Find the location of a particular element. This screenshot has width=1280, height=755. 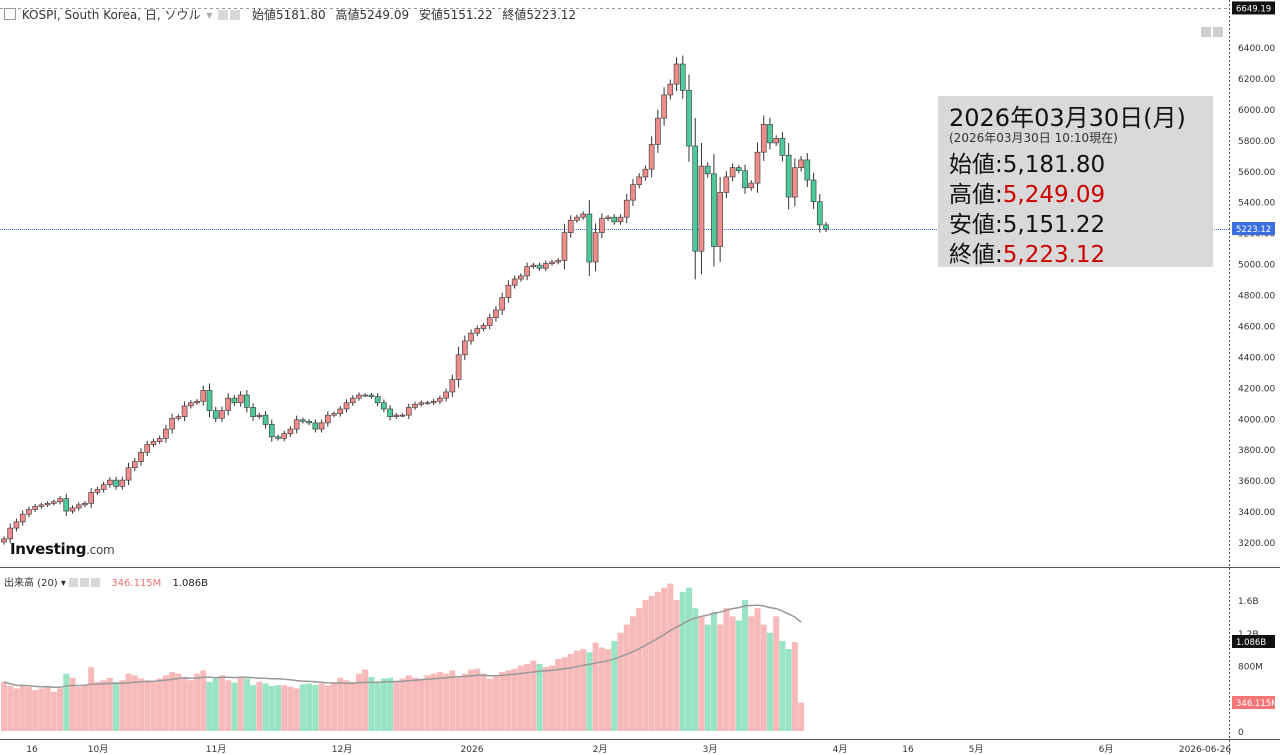

volume-ma-marker-bg is located at coordinates (1253, 641).